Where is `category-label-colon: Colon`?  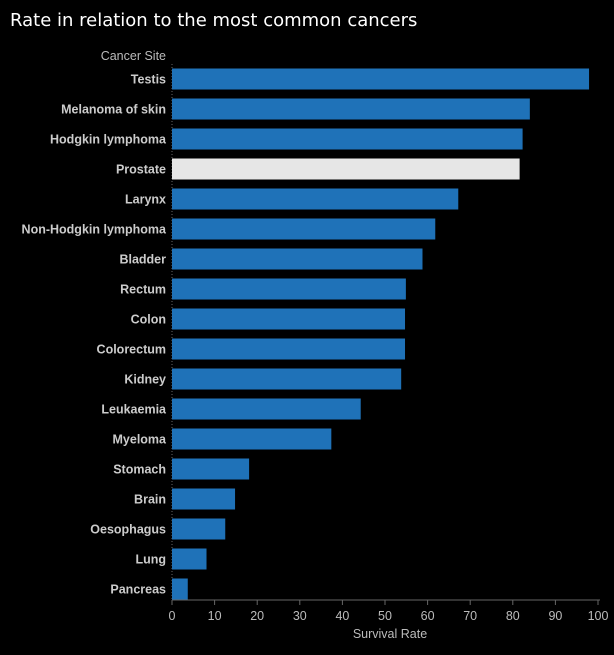
category-label-colon: Colon is located at coordinates (148, 320).